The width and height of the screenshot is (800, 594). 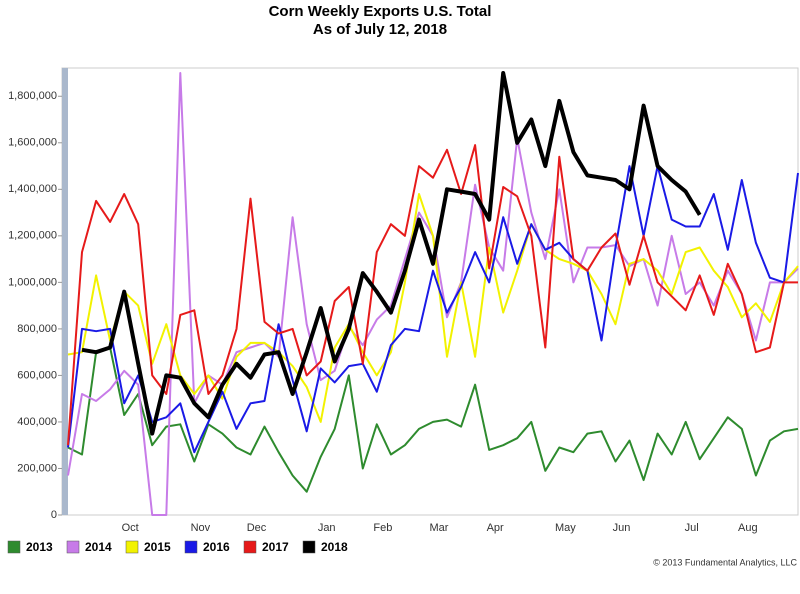 I want to click on x-tick-label: Feb, so click(x=382, y=528).